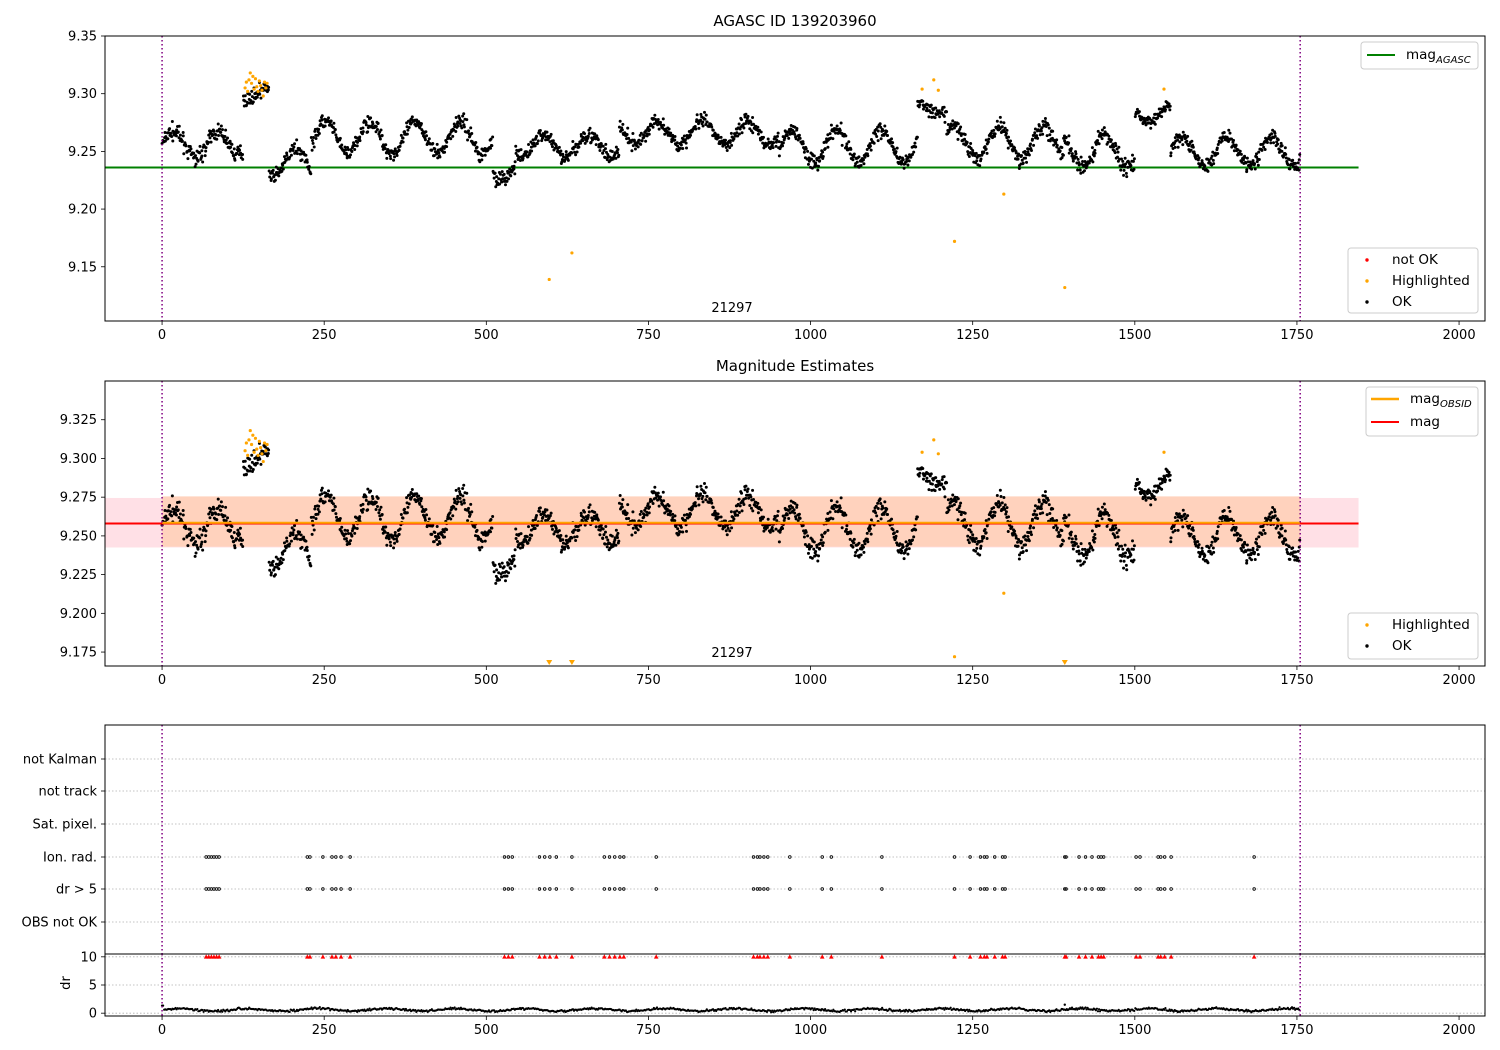  What do you see at coordinates (82, 152) in the screenshot?
I see `p1-ytick-label: 9.25` at bounding box center [82, 152].